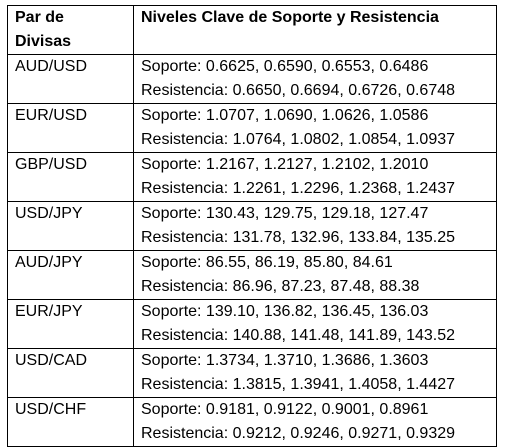 The width and height of the screenshot is (507, 448). Describe the element at coordinates (285, 213) in the screenshot. I see `support-levels: Soporte: 130.43, 129.75, 129.18, 127.47` at that location.